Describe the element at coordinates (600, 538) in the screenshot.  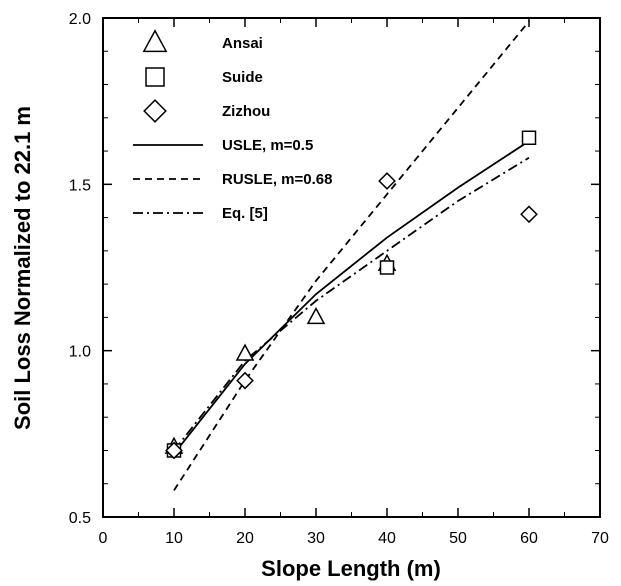
I see `x-tick-label: 70` at that location.